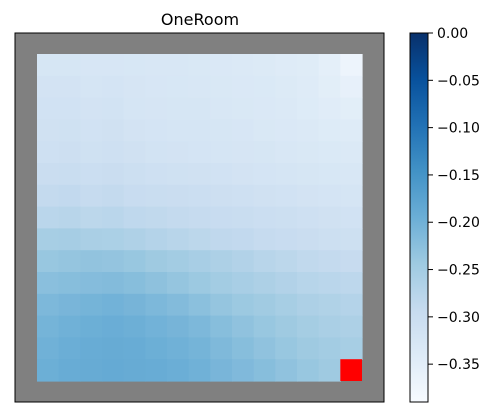  I want to click on colorbar-tick-label: −0.25, so click(458, 271).